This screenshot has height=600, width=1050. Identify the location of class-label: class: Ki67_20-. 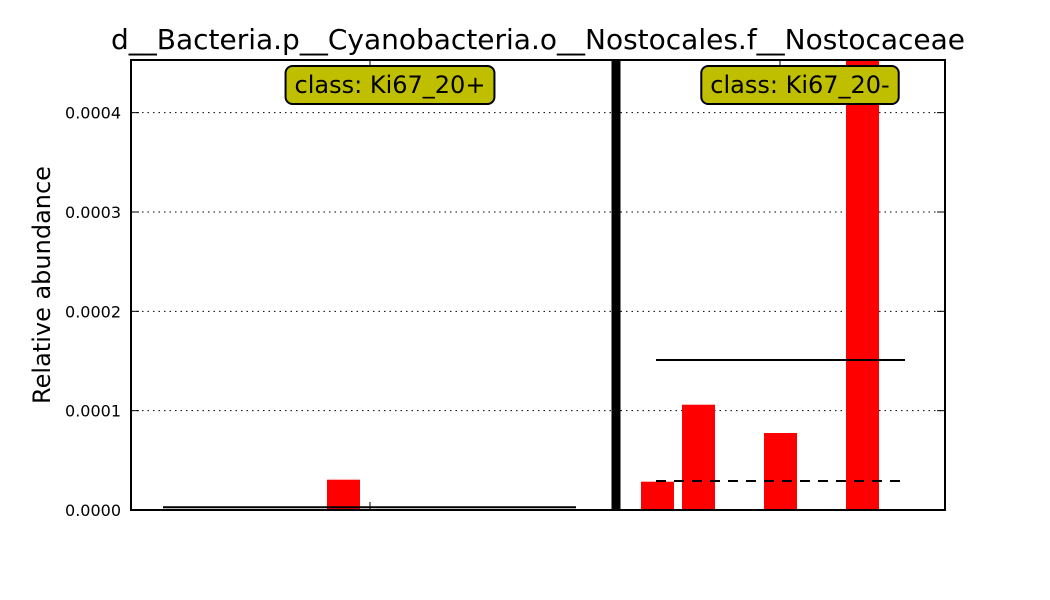
(799, 85).